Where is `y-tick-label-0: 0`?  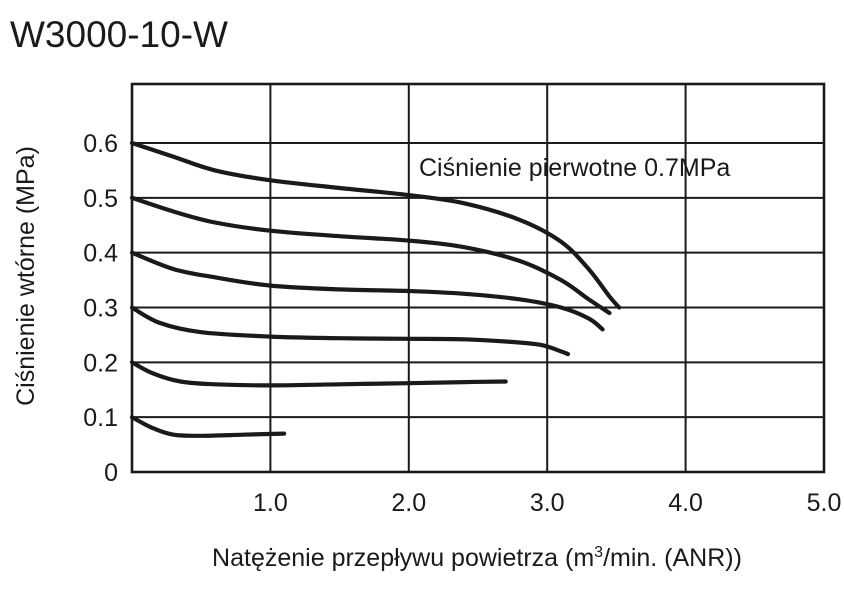 y-tick-label-0: 0 is located at coordinates (111, 473).